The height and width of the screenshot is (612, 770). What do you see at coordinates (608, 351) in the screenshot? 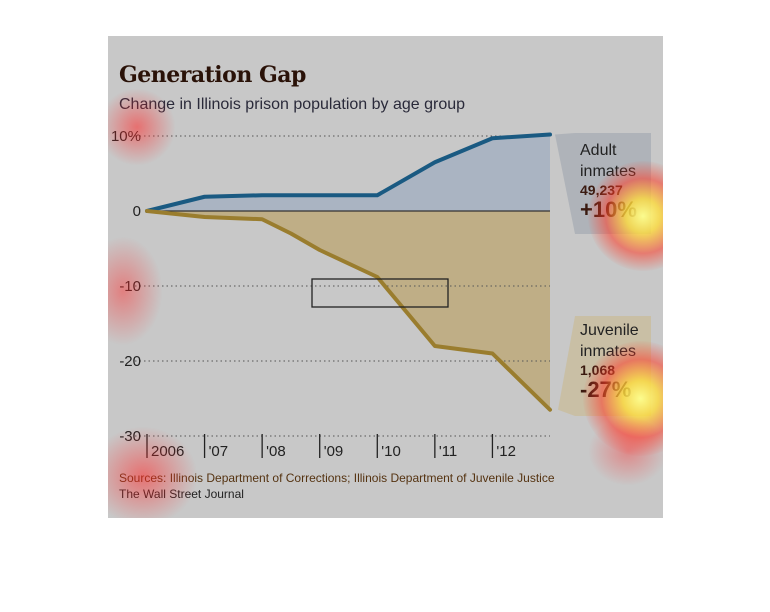
I see `juvenile-label-line2: inmates` at bounding box center [608, 351].